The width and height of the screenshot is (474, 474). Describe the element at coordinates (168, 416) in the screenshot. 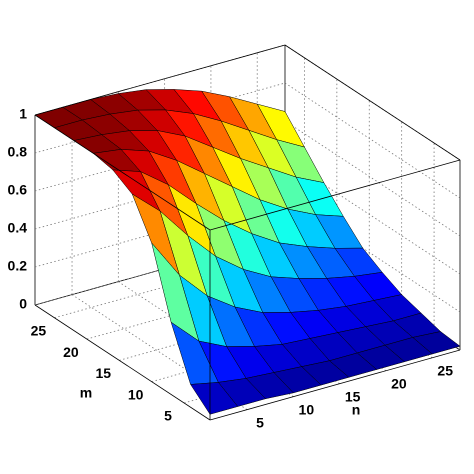

I see `y-tick-label: 5` at that location.